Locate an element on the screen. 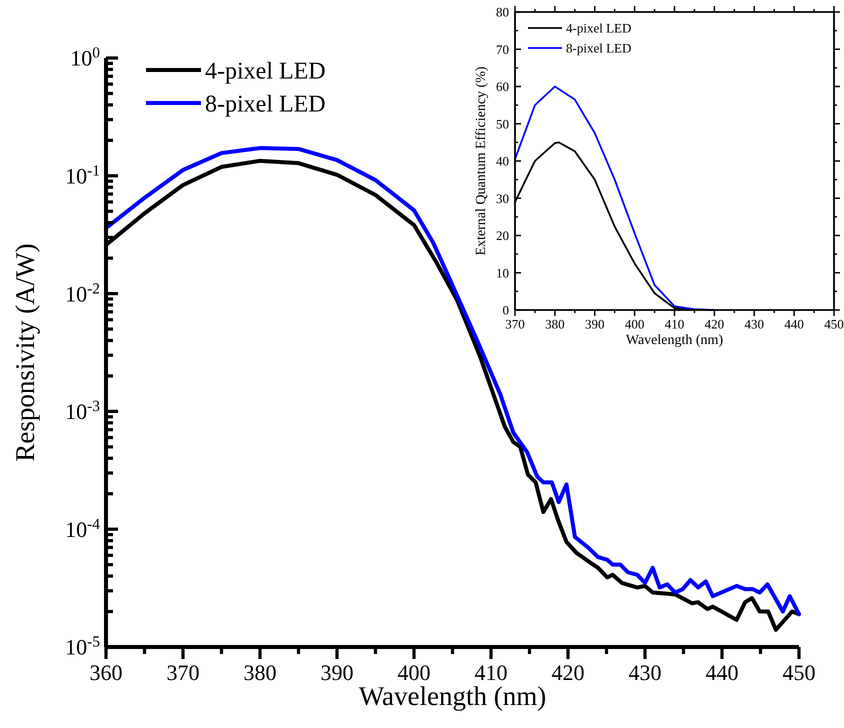  y-tick-label: 50 is located at coordinates (502, 124).